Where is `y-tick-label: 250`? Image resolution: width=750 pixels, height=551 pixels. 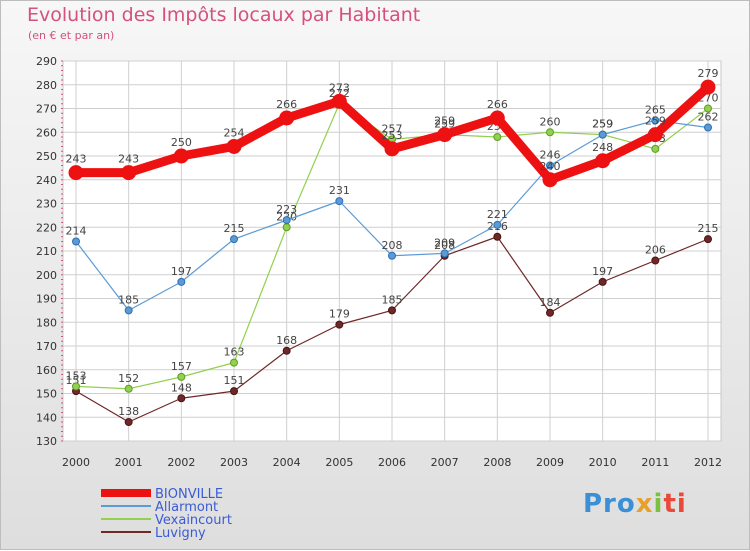
y-tick-label: 250 is located at coordinates (46, 156).